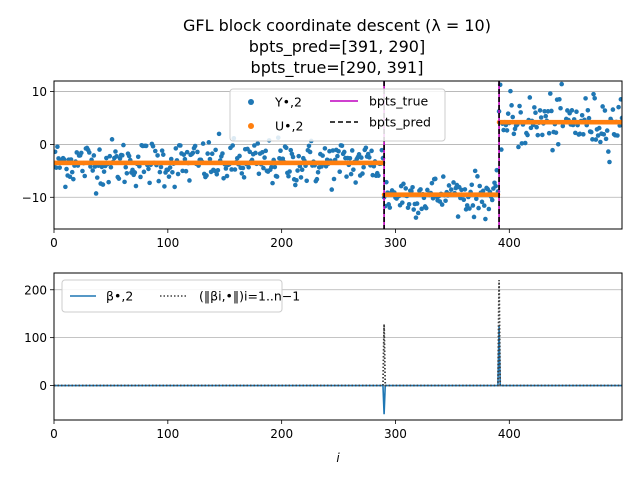 The width and height of the screenshot is (640, 480). I want to click on top-y-tick-label: −10, so click(34, 198).